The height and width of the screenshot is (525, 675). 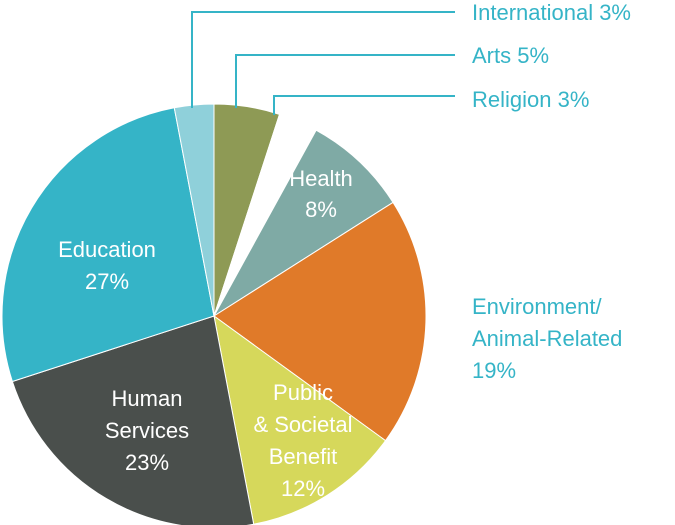 What do you see at coordinates (345, 81) in the screenshot?
I see `callout-line-arts` at bounding box center [345, 81].